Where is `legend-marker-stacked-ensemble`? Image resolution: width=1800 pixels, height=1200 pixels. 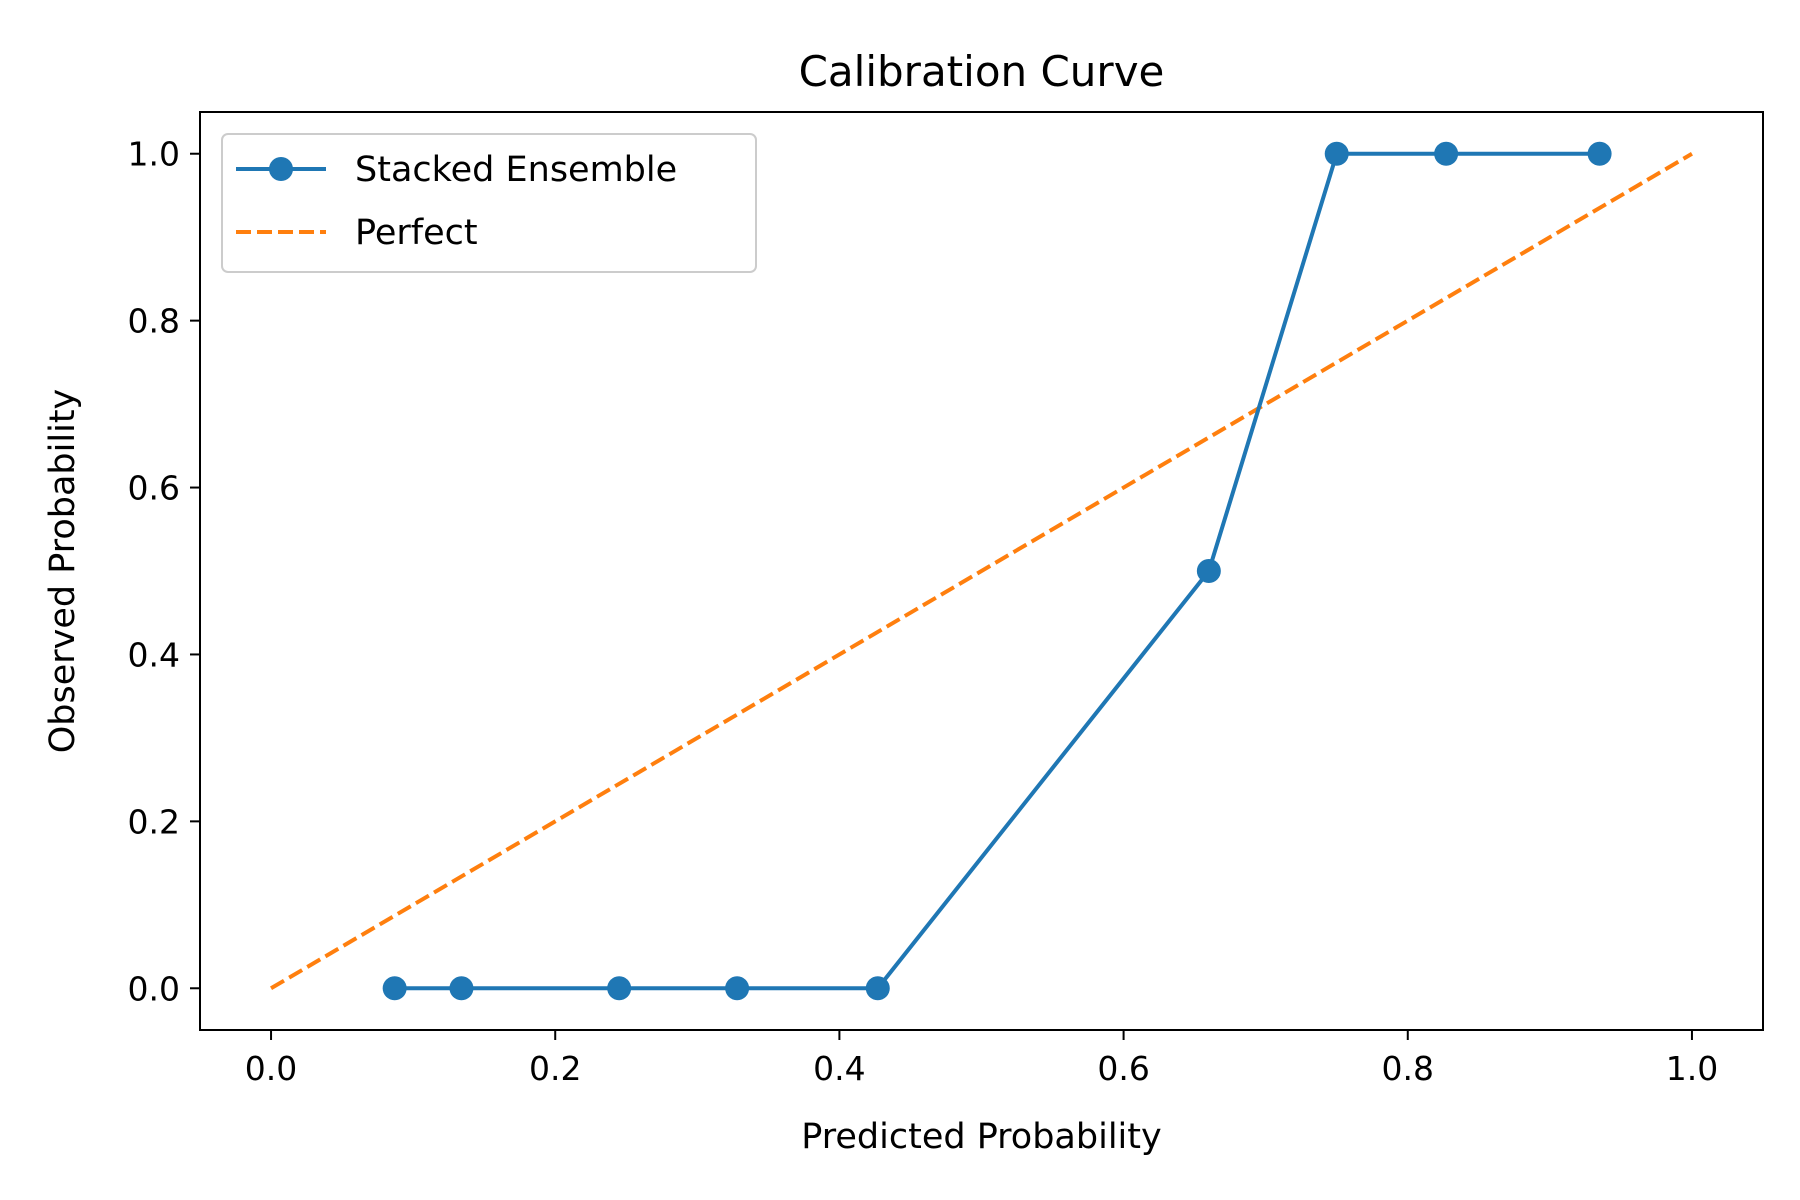 legend-marker-stacked-ensemble is located at coordinates (281, 169).